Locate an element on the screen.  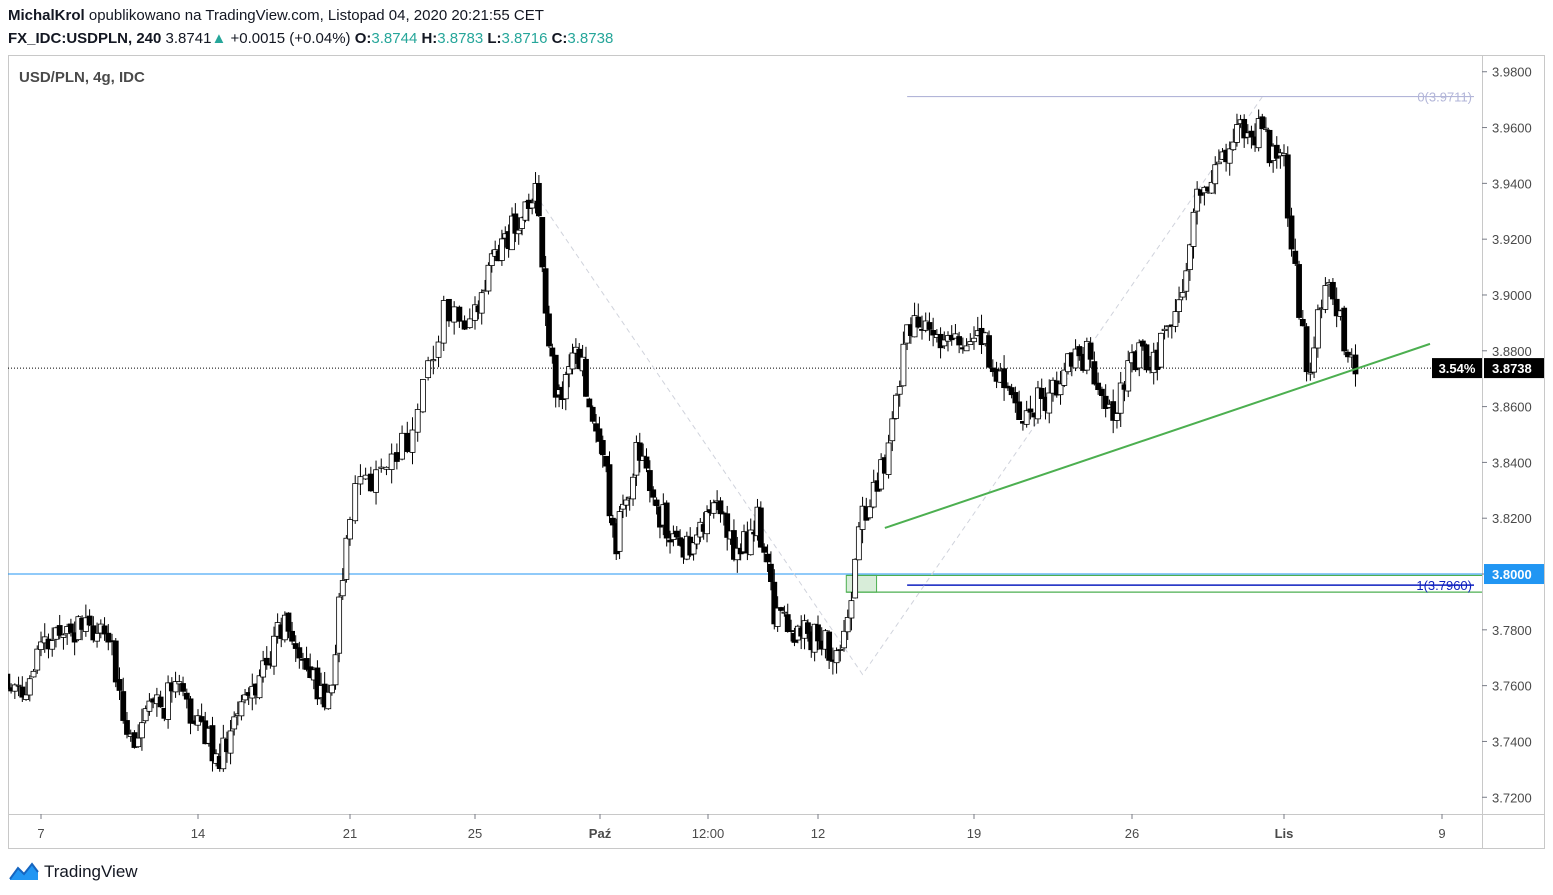
x-tick-label: 14 is located at coordinates (198, 833).